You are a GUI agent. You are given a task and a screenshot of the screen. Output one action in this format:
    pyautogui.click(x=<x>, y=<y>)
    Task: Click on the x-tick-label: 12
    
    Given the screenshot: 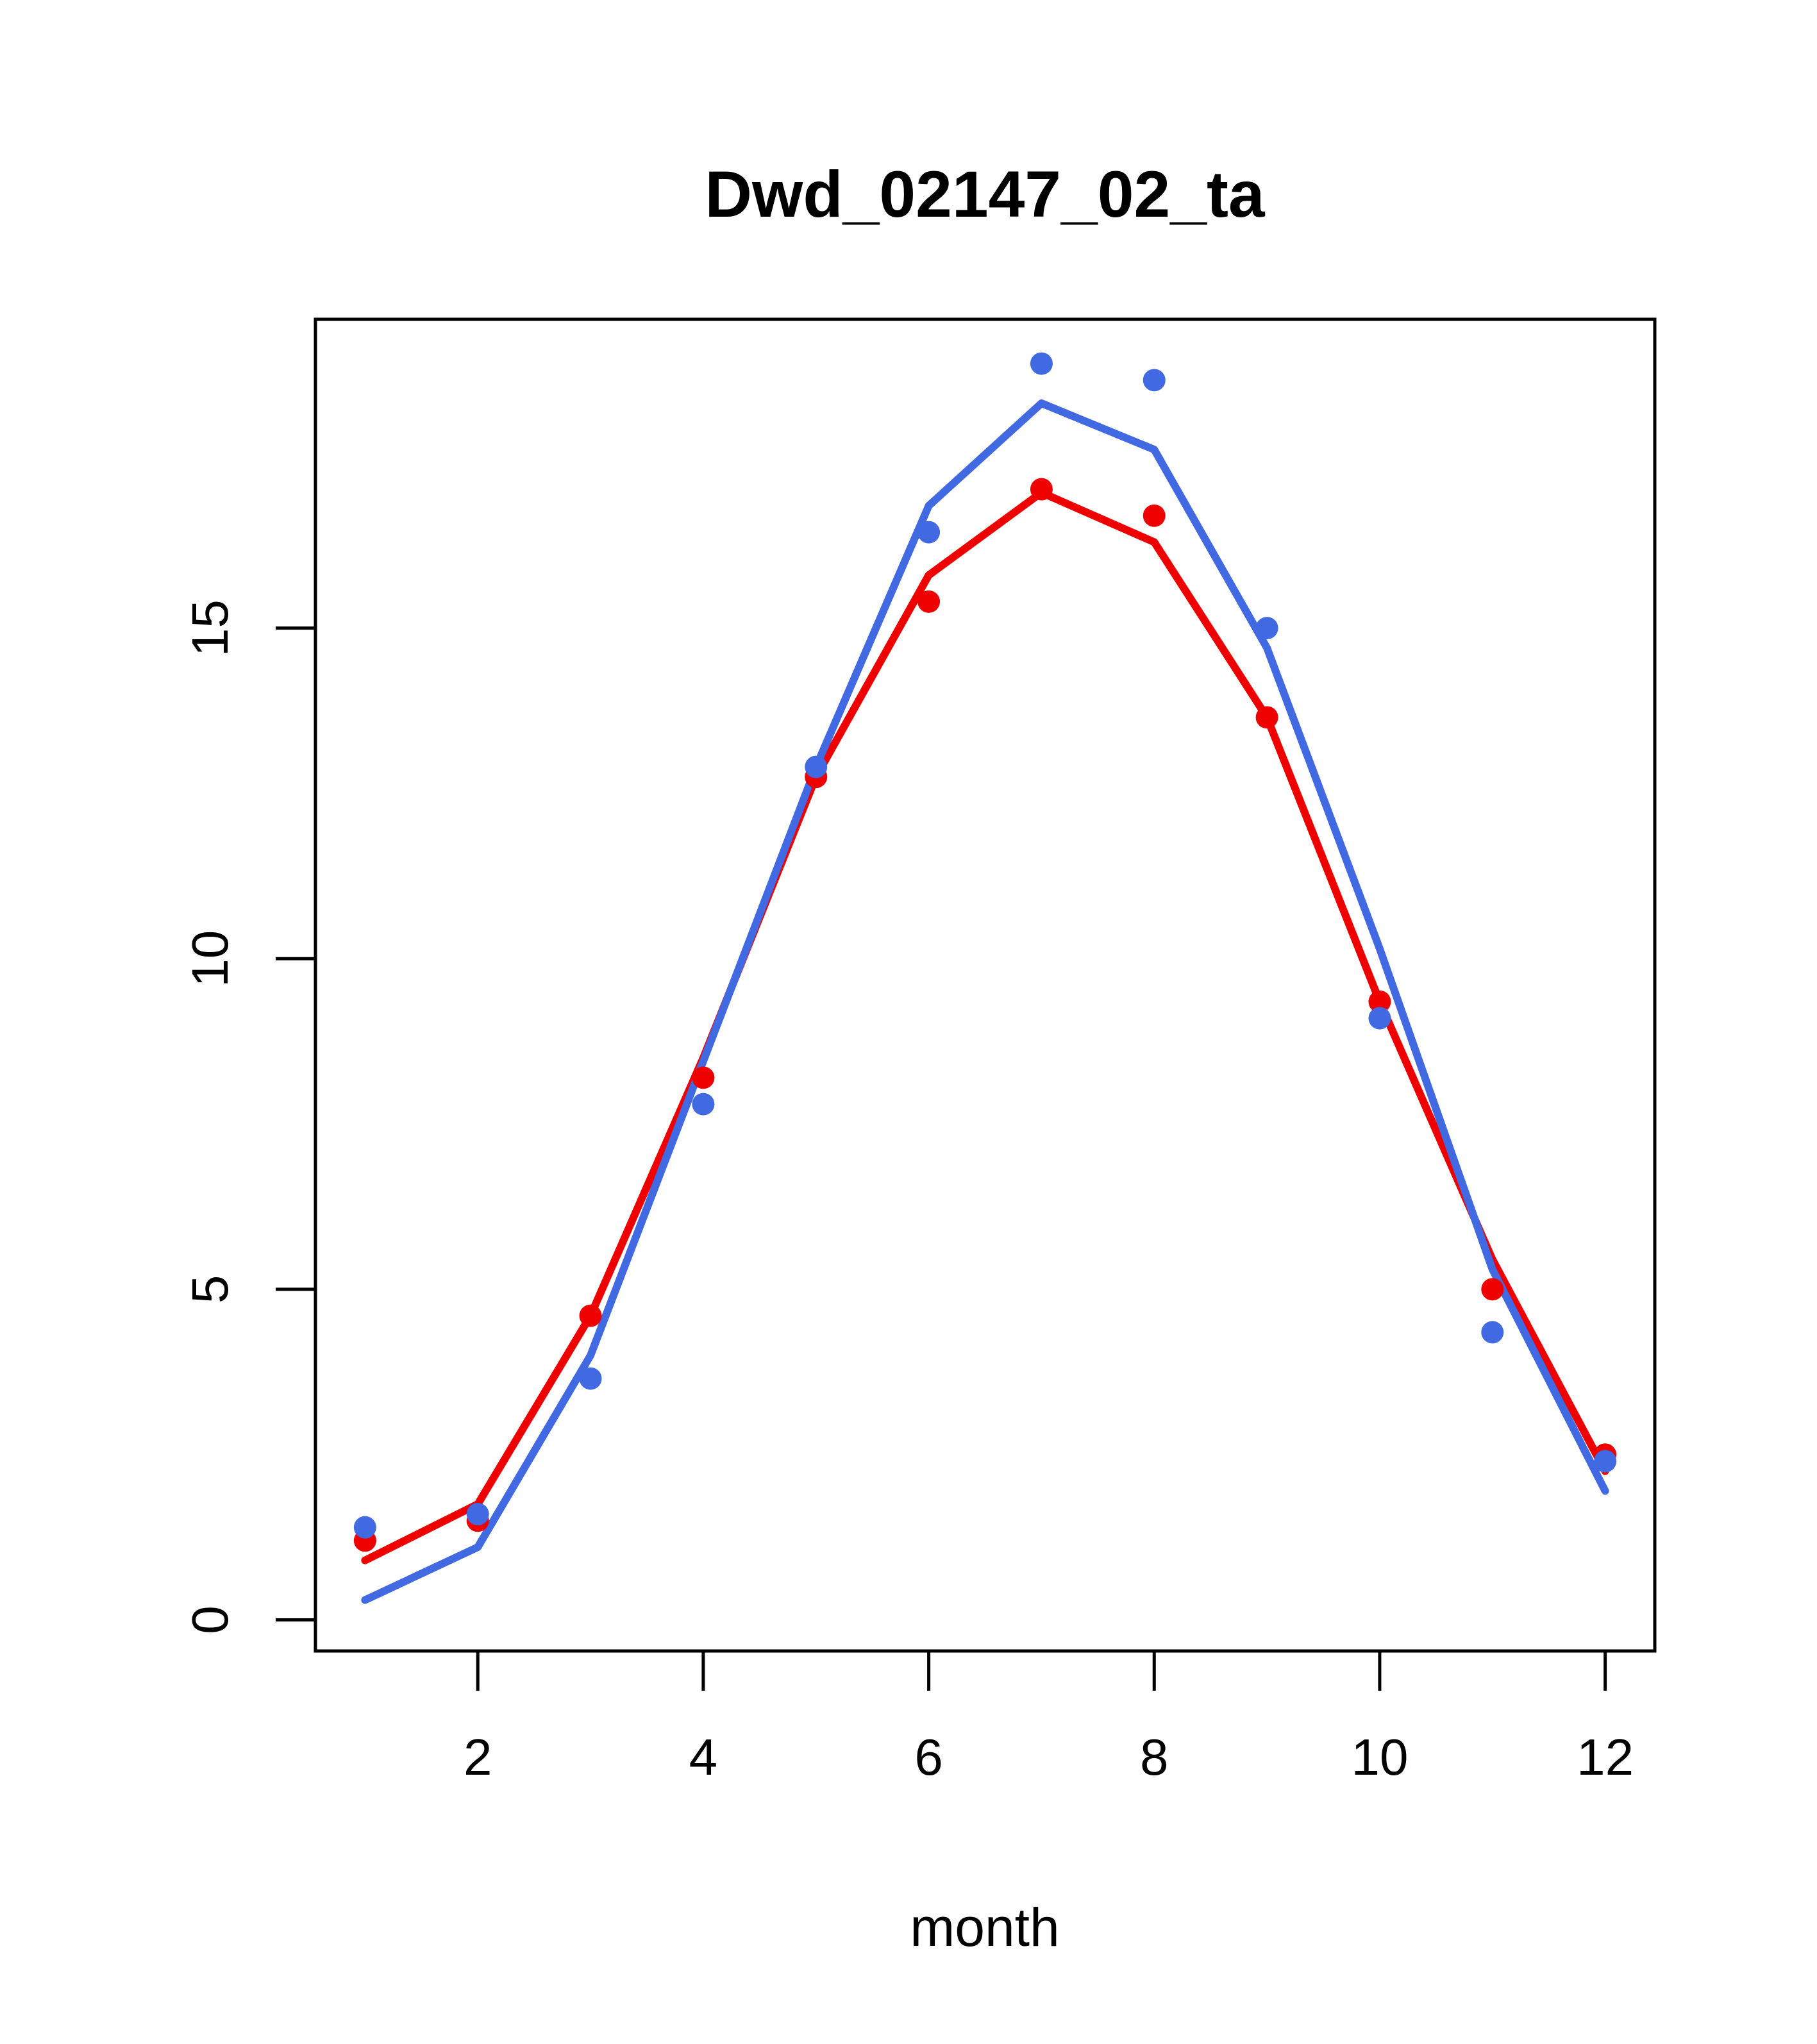 What is the action you would take?
    pyautogui.click(x=1605, y=1757)
    